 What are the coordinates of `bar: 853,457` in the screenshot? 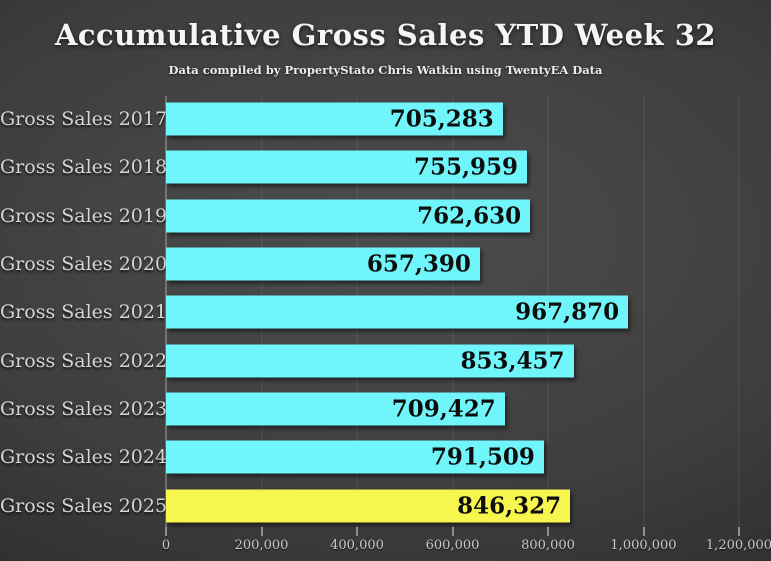 It's located at (370, 361).